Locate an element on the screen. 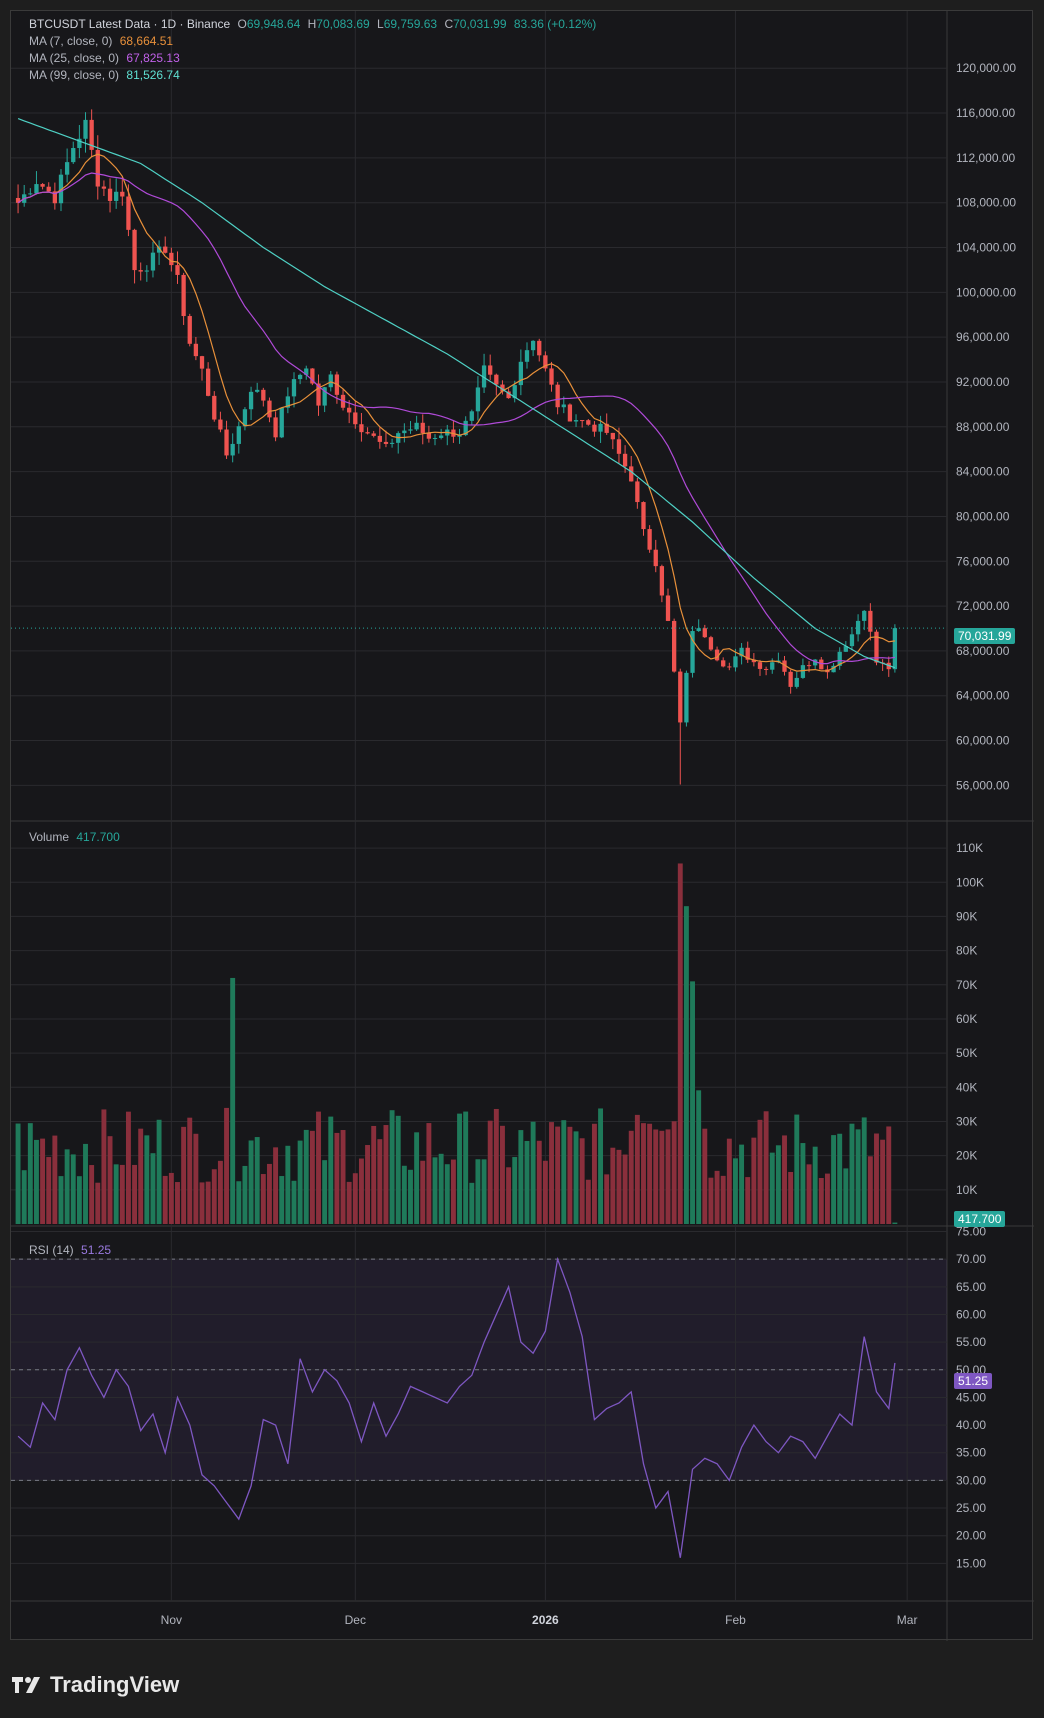 The width and height of the screenshot is (1044, 1718). price-tick-label: 104,000.00 is located at coordinates (986, 248).